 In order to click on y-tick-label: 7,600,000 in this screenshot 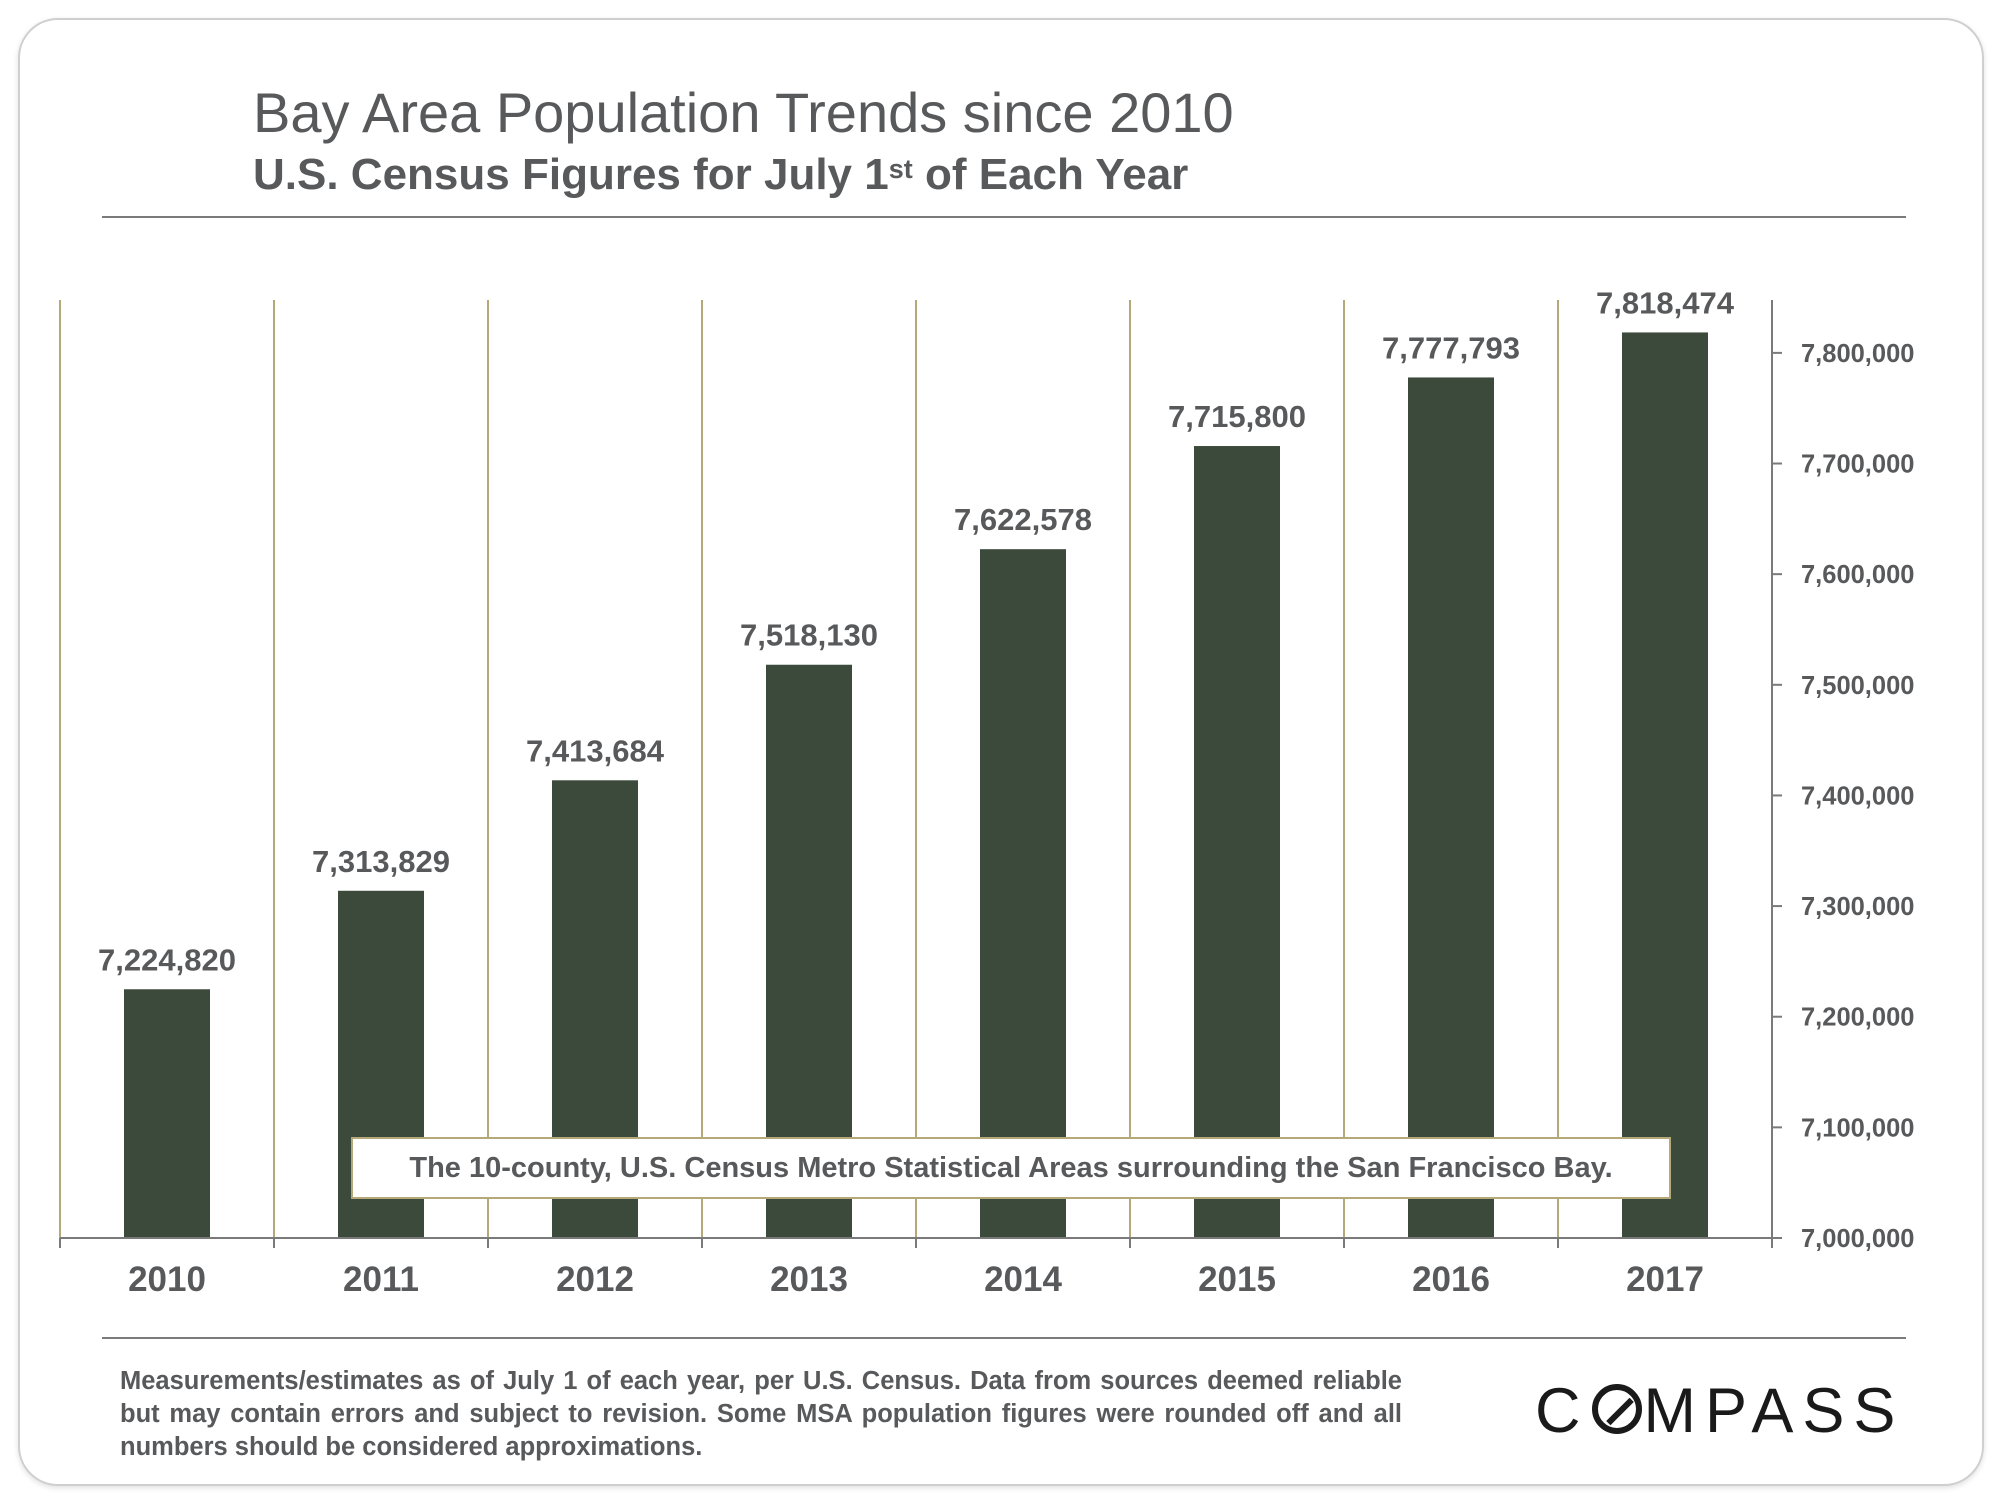, I will do `click(1857, 575)`.